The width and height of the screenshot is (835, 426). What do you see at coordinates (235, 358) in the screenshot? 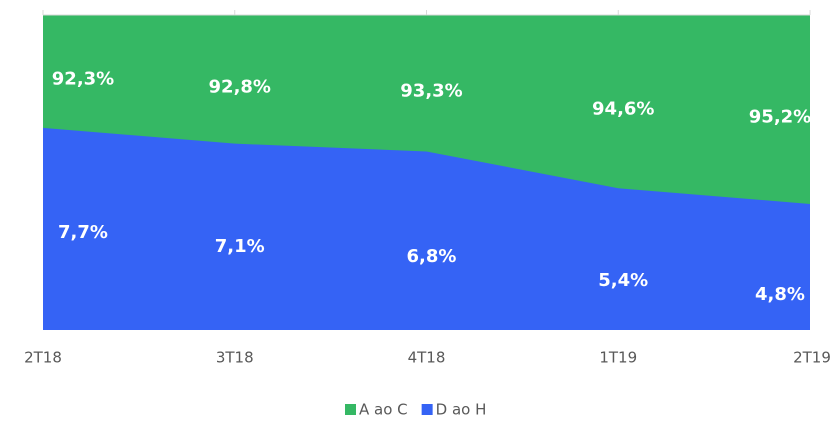
I see `x-tick-label: 3T18` at bounding box center [235, 358].